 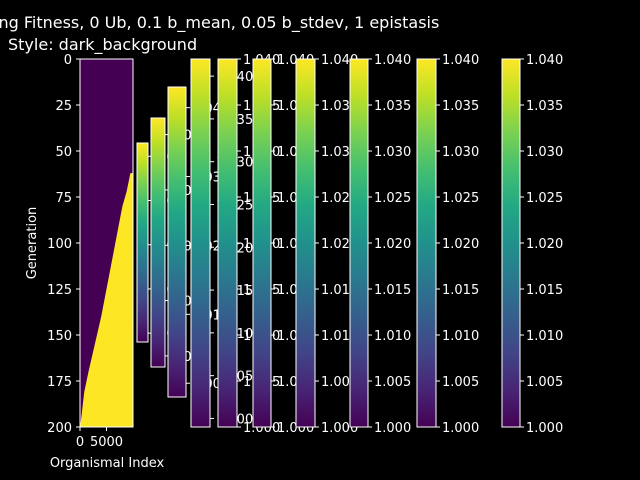 I want to click on y-tick-label: 0, so click(x=68, y=60).